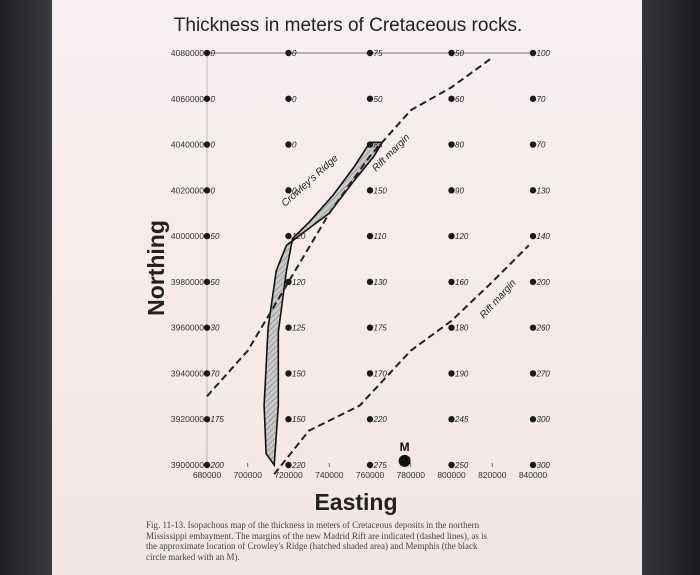 This screenshot has width=700, height=575. I want to click on data-point-label: 260, so click(543, 328).